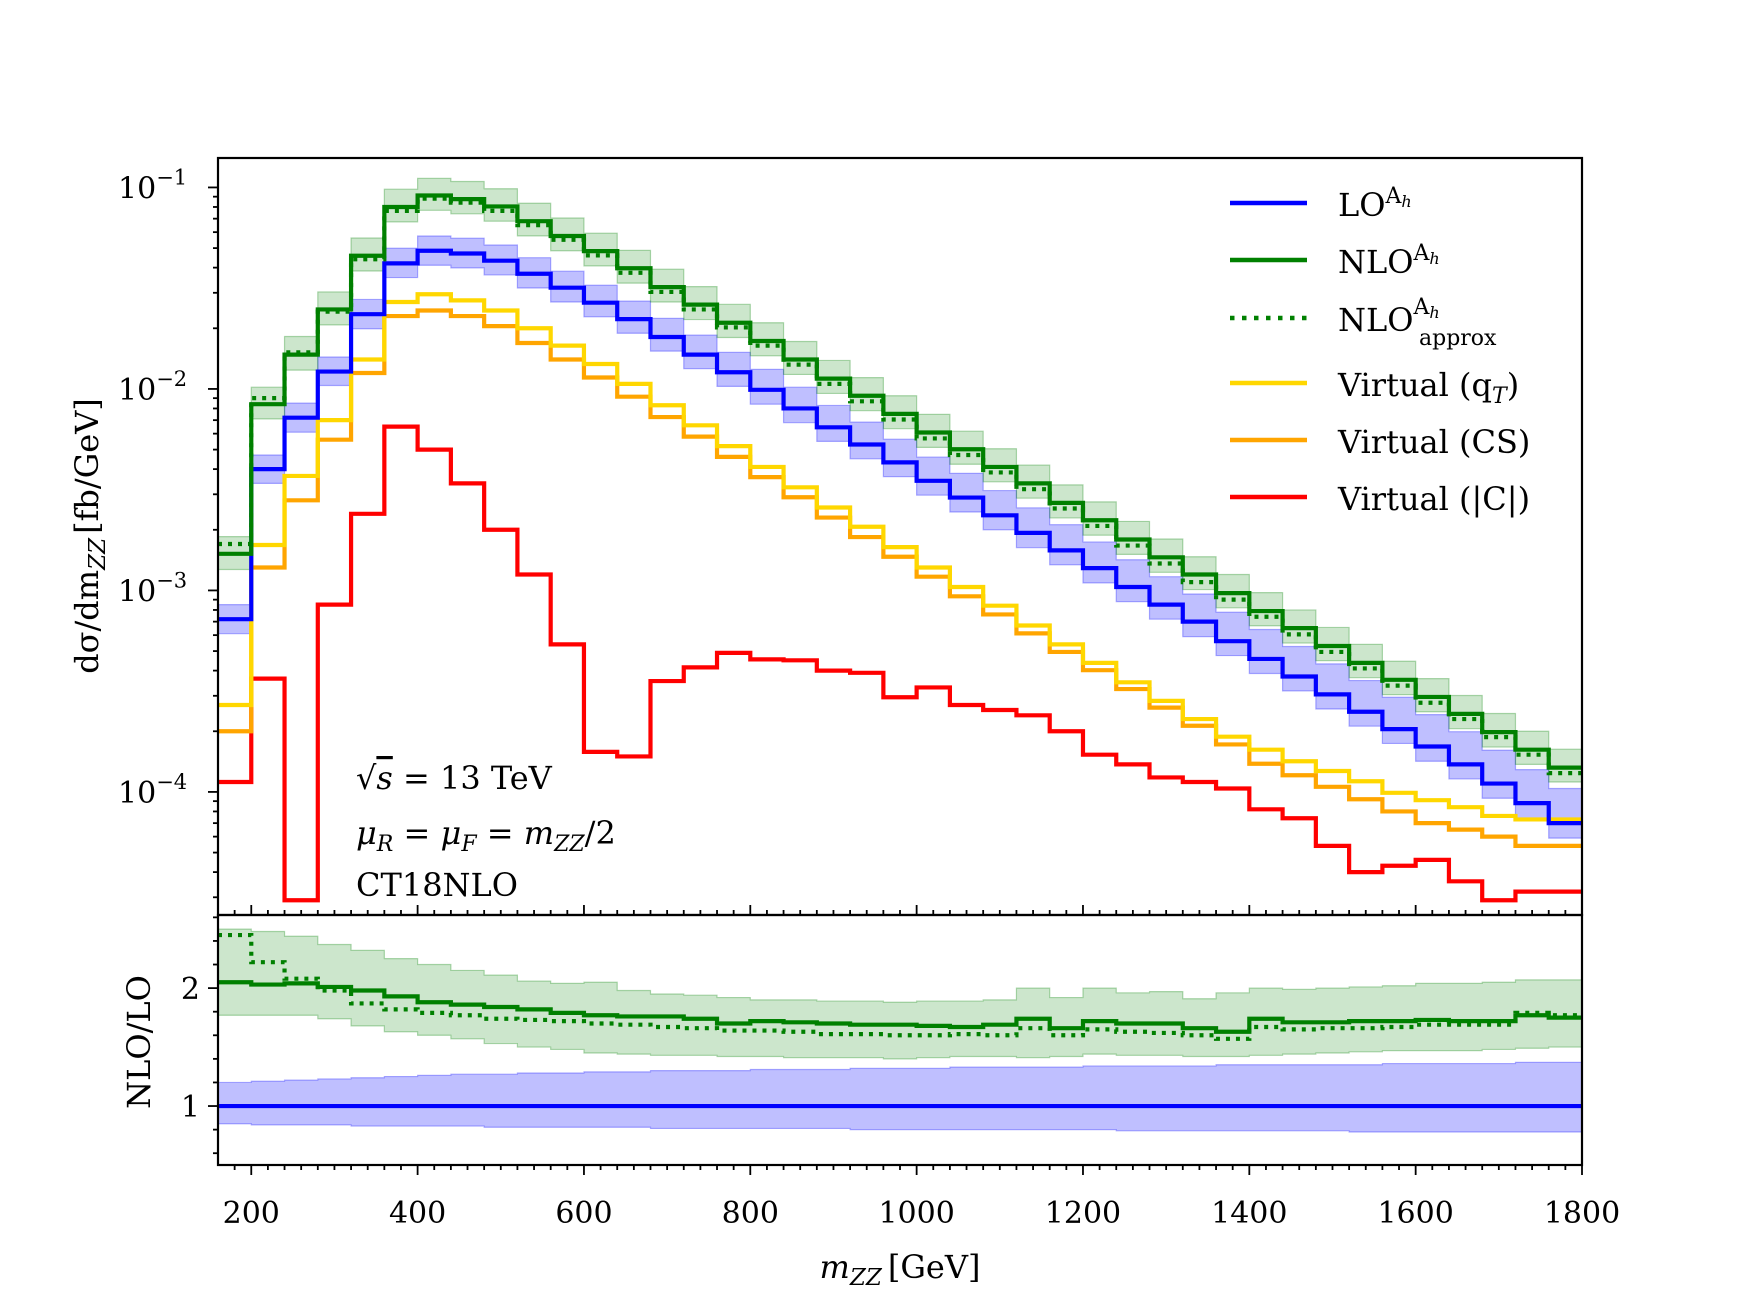 This screenshot has width=1743, height=1307. What do you see at coordinates (152, 487) in the screenshot?
I see `main-y-tick-labels: 10⁻¹ 10⁻² 10⁻³ 10⁻⁴` at bounding box center [152, 487].